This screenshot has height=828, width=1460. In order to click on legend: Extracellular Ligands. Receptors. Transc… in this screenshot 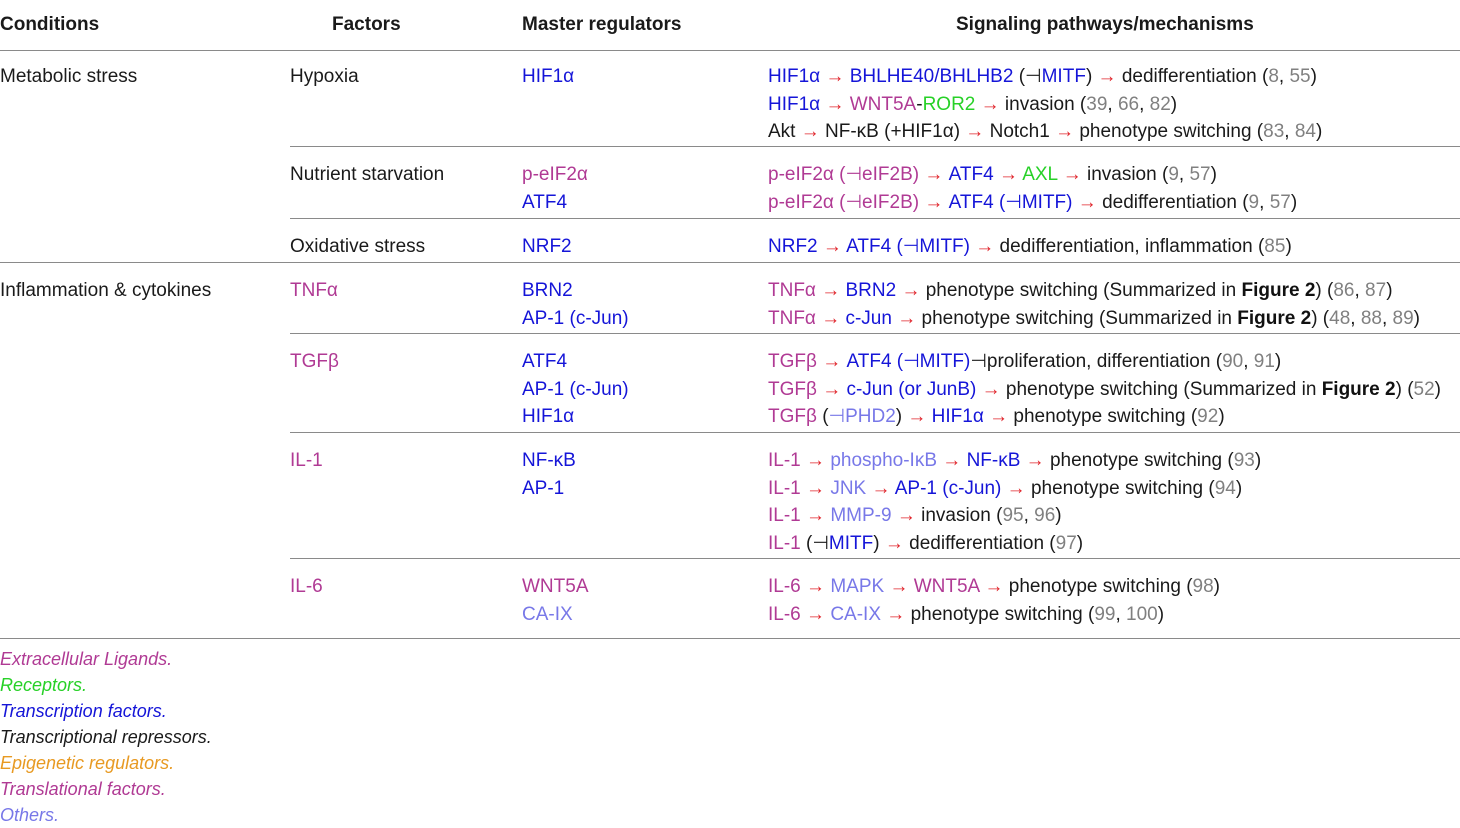, I will do `click(106, 737)`.